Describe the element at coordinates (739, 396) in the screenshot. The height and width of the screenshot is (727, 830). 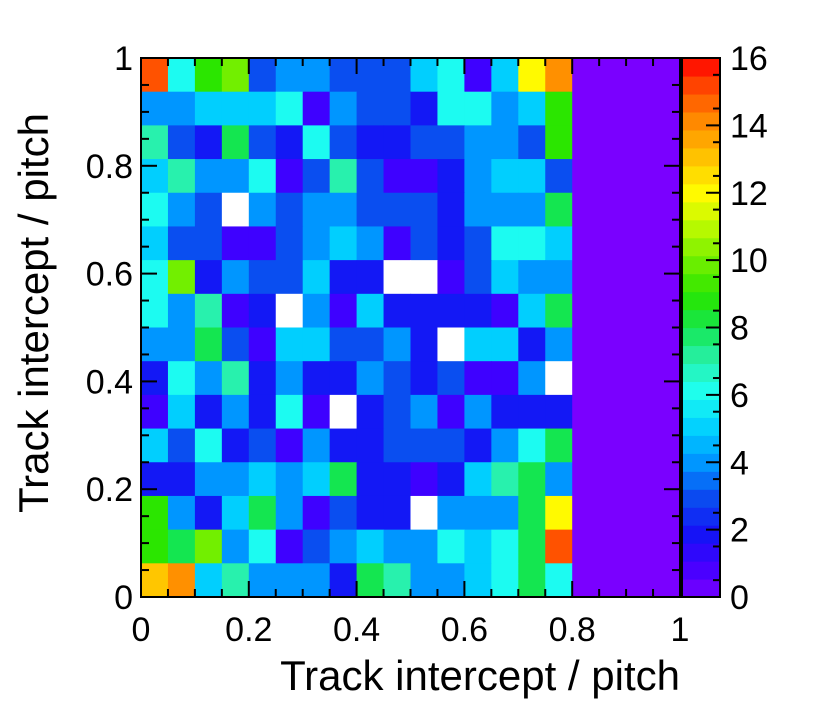
I see `colorbar-tick-label: 6` at that location.